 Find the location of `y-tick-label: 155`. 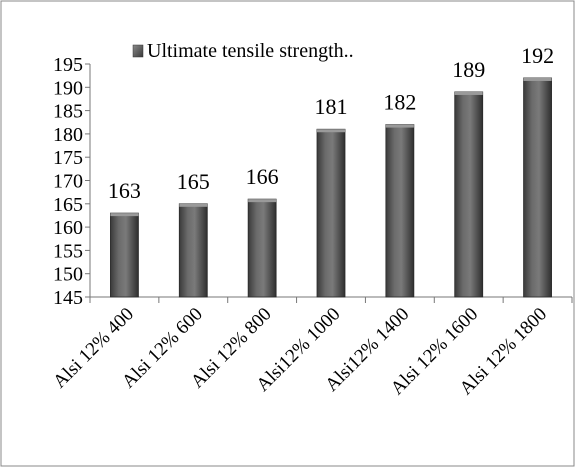

y-tick-label: 155 is located at coordinates (68, 251).